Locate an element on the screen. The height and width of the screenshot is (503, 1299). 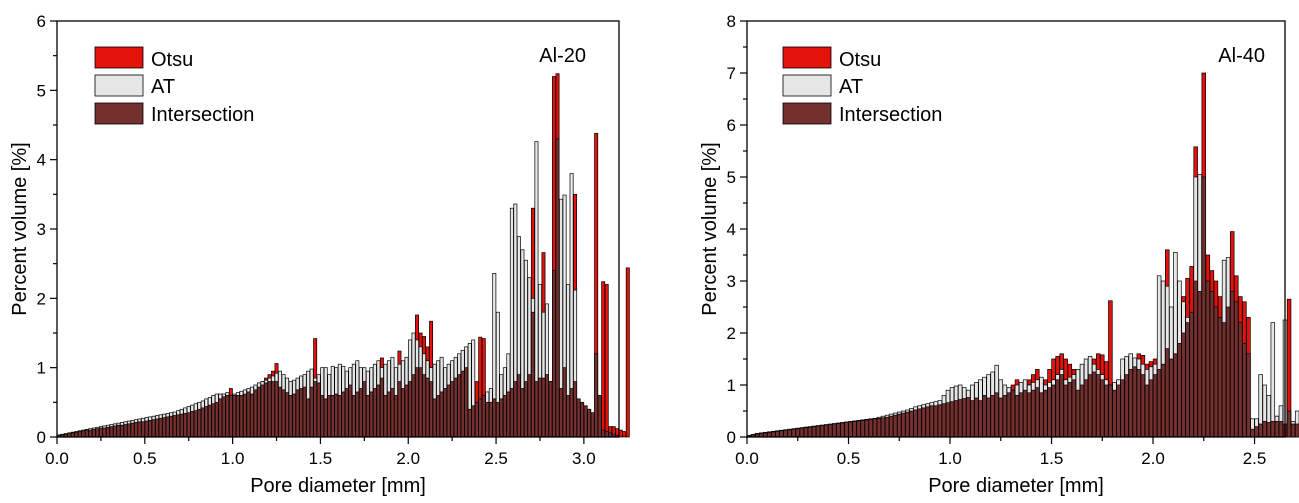
legend-label-otsu: Otsu is located at coordinates (172, 60).